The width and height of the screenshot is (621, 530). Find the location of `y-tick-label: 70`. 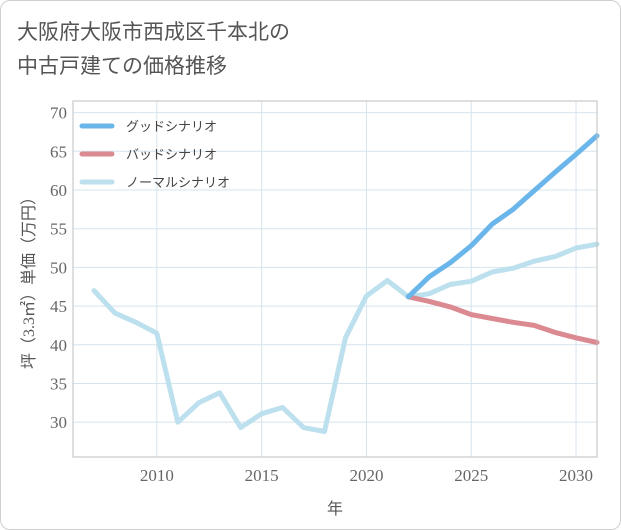

y-tick-label: 70 is located at coordinates (58, 113).